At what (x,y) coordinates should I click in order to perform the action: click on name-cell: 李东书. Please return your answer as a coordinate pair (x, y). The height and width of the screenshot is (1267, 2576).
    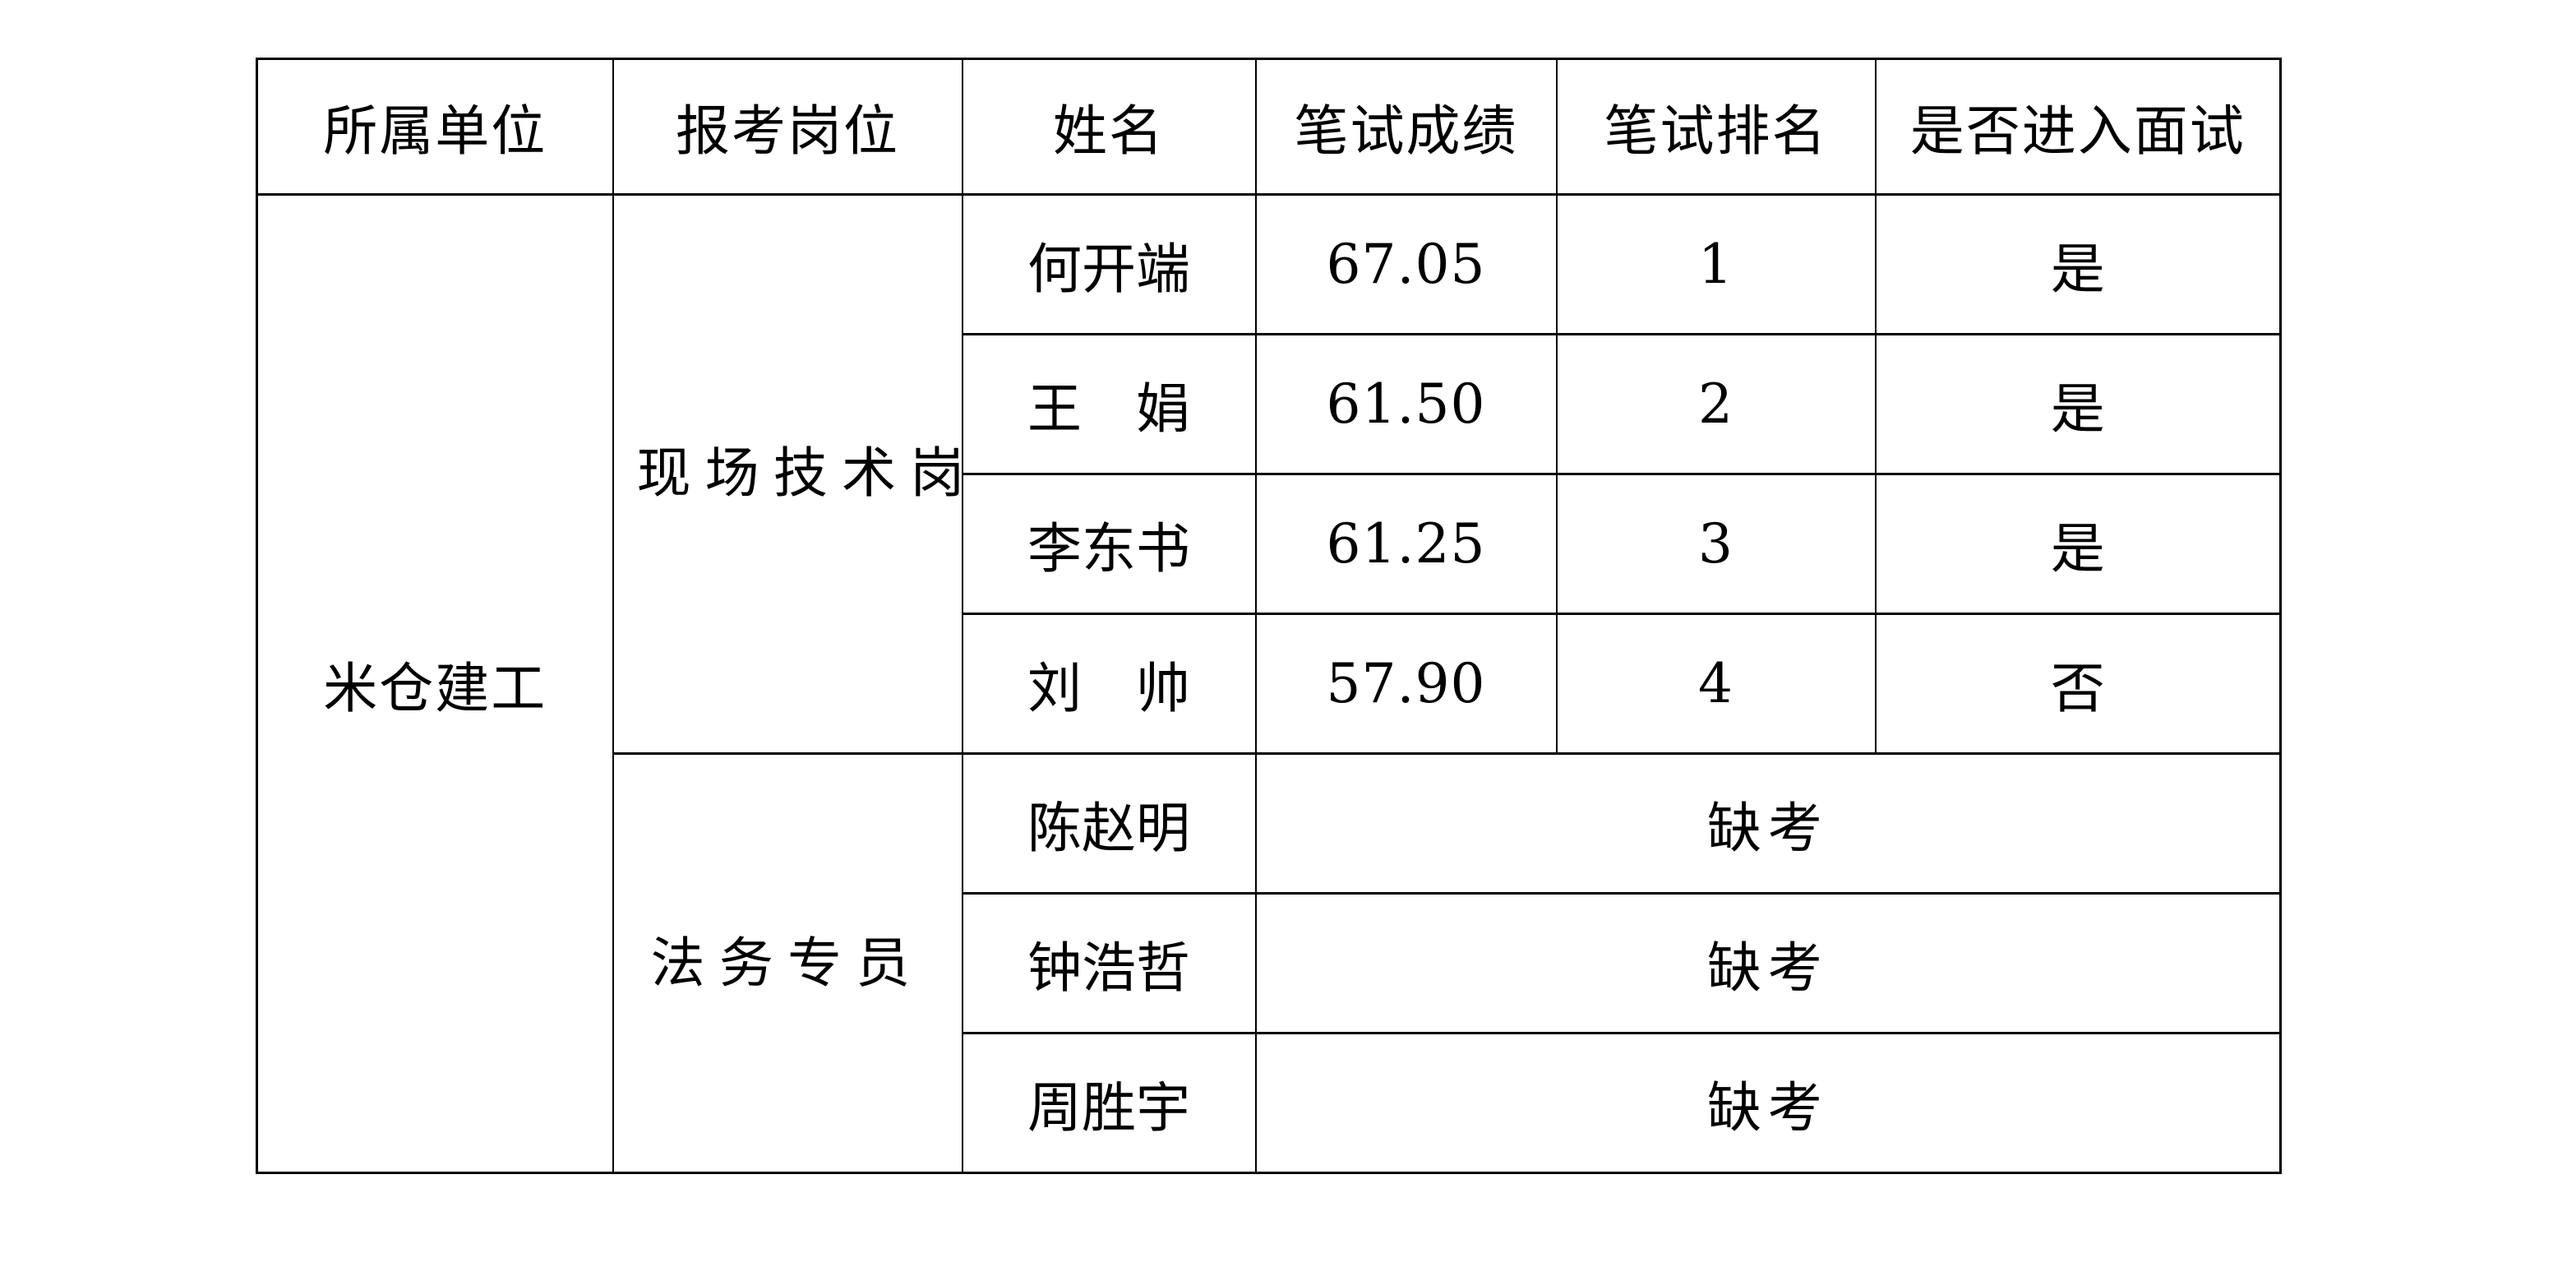
    Looking at the image, I should click on (1109, 544).